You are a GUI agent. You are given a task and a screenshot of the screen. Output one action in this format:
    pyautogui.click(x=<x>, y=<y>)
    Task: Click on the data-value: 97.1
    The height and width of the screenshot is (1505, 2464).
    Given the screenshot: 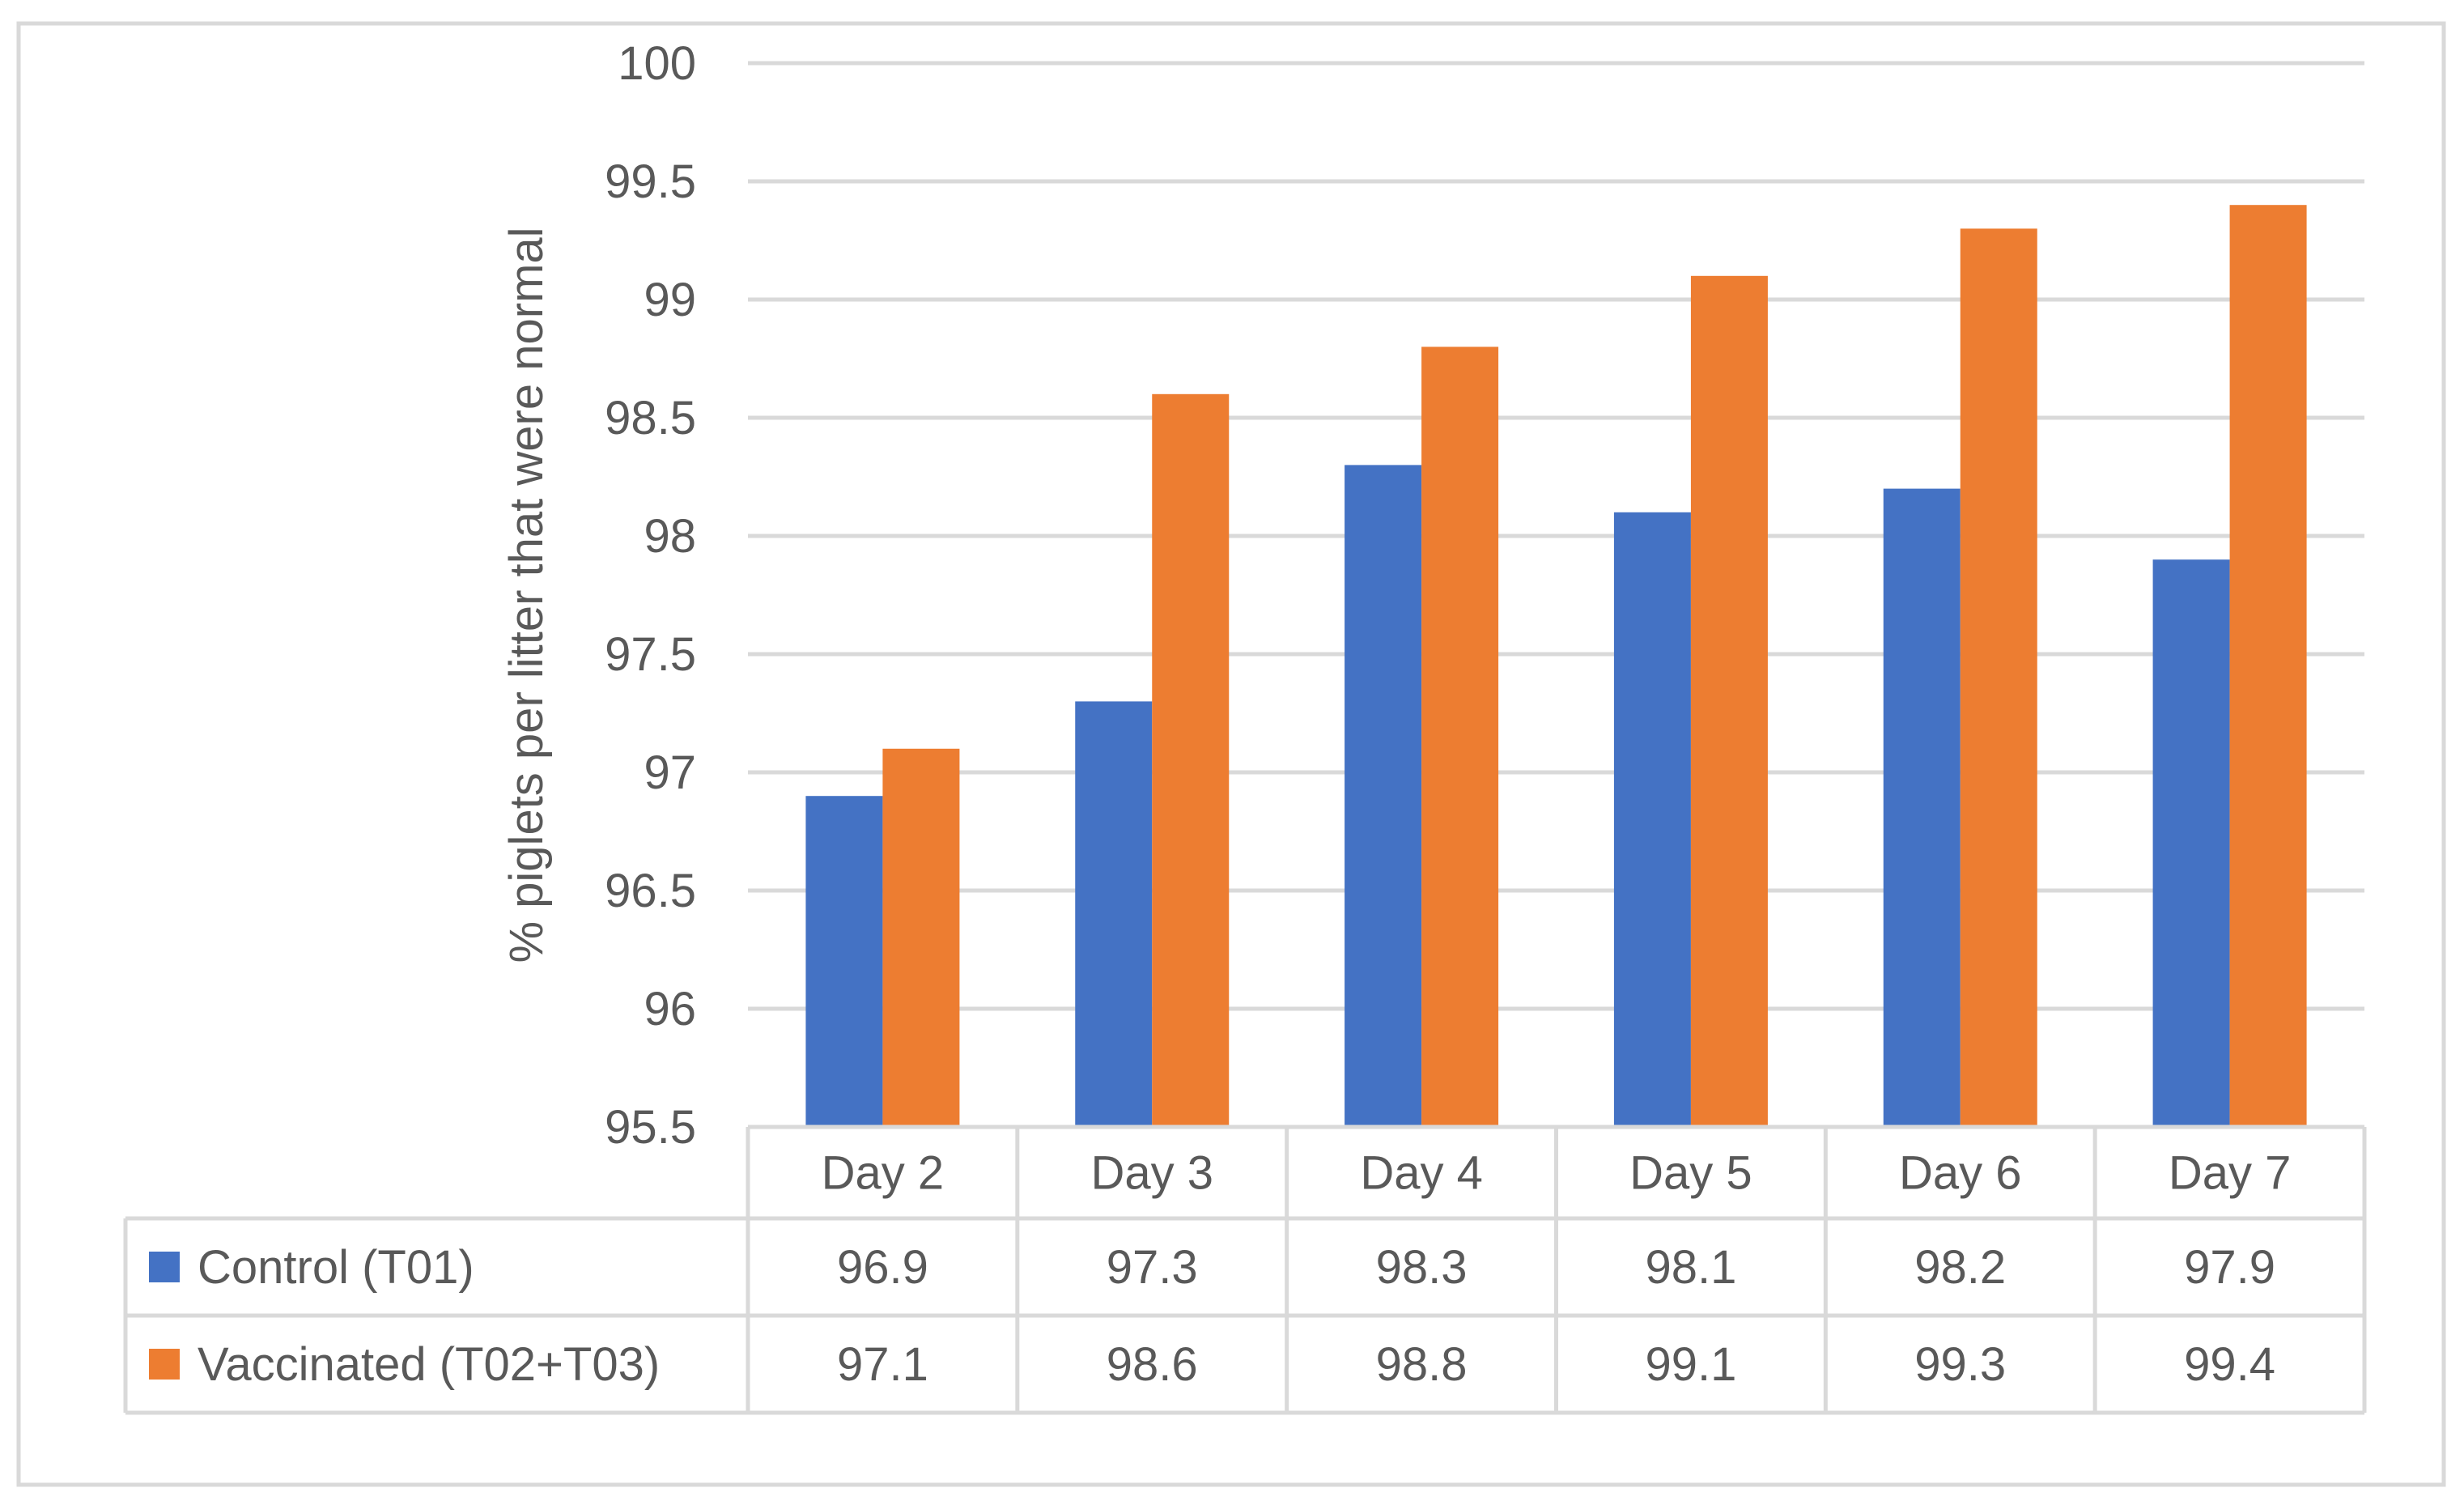 What is the action you would take?
    pyautogui.click(x=883, y=1364)
    